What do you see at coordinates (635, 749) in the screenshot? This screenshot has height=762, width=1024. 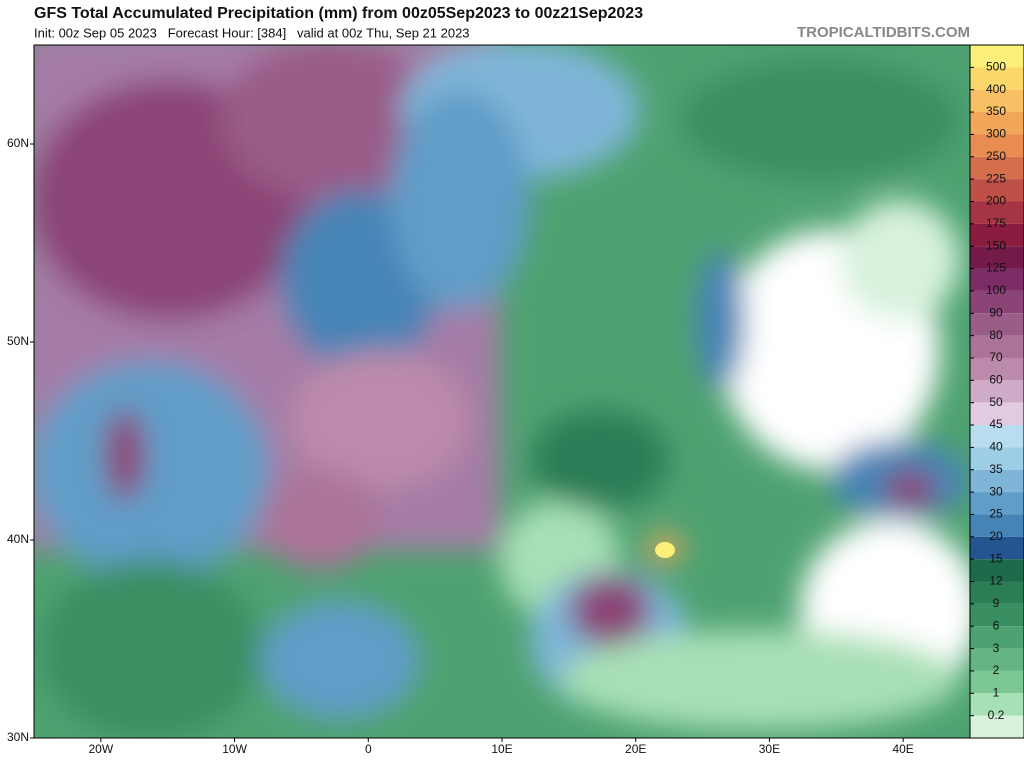 I see `lon-label: 20E` at bounding box center [635, 749].